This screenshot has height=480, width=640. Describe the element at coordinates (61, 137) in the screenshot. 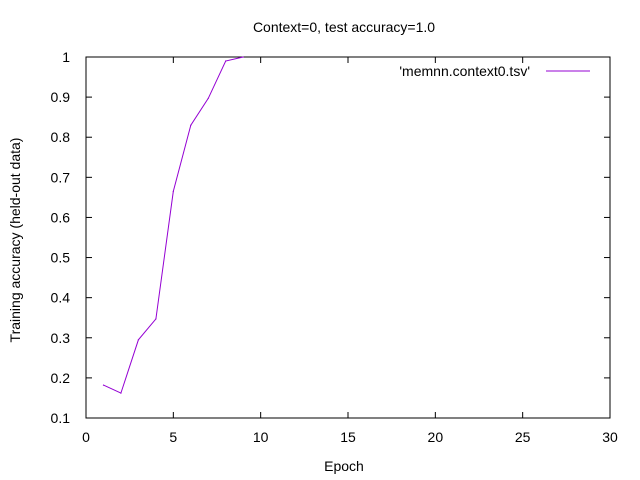

I see `y-tick-label: 0.8` at that location.